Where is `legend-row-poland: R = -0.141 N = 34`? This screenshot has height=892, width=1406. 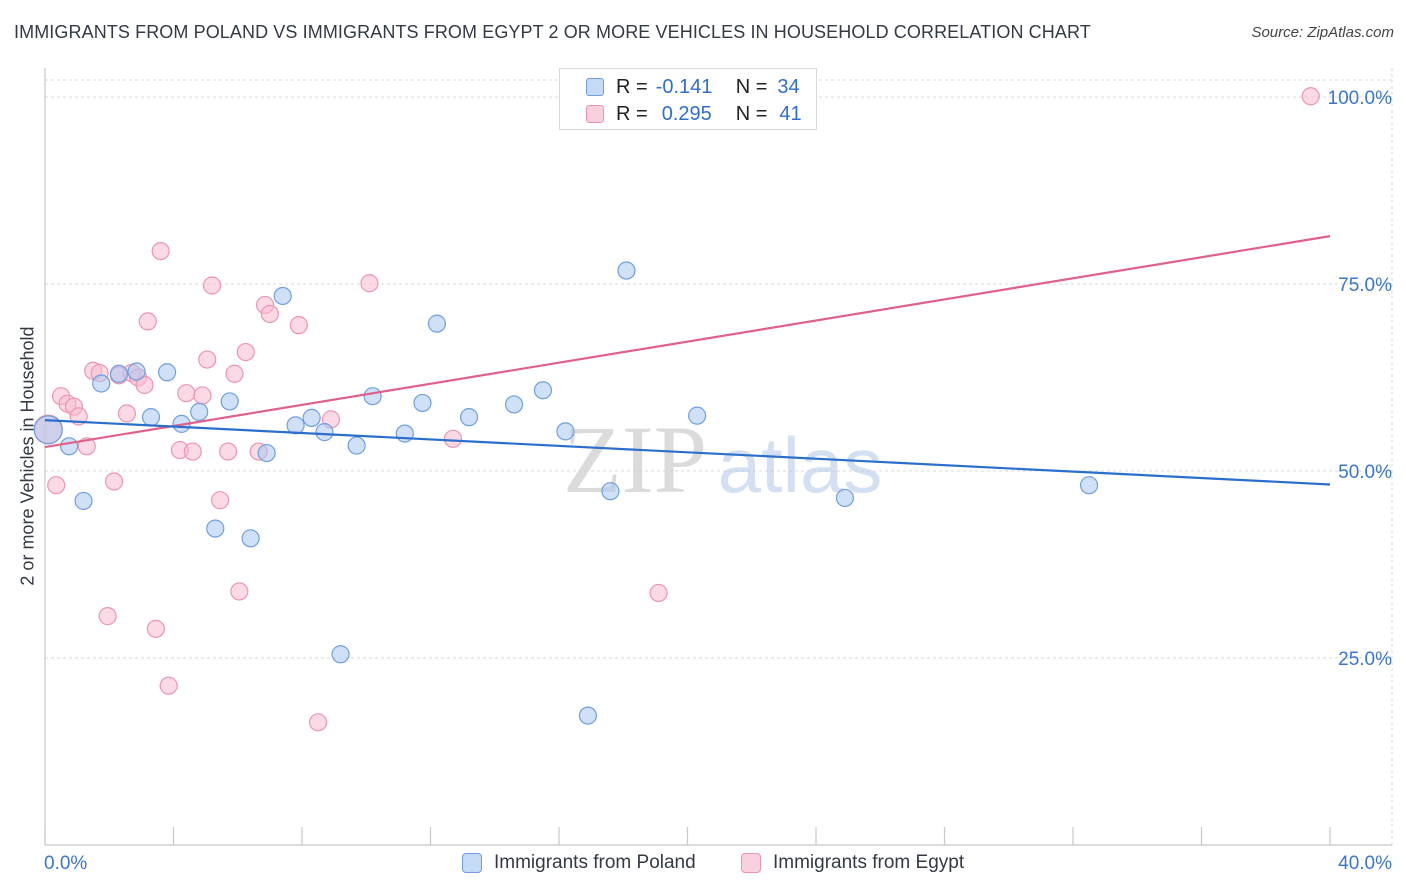
legend-row-poland: R = -0.141 N = 34 is located at coordinates (693, 87).